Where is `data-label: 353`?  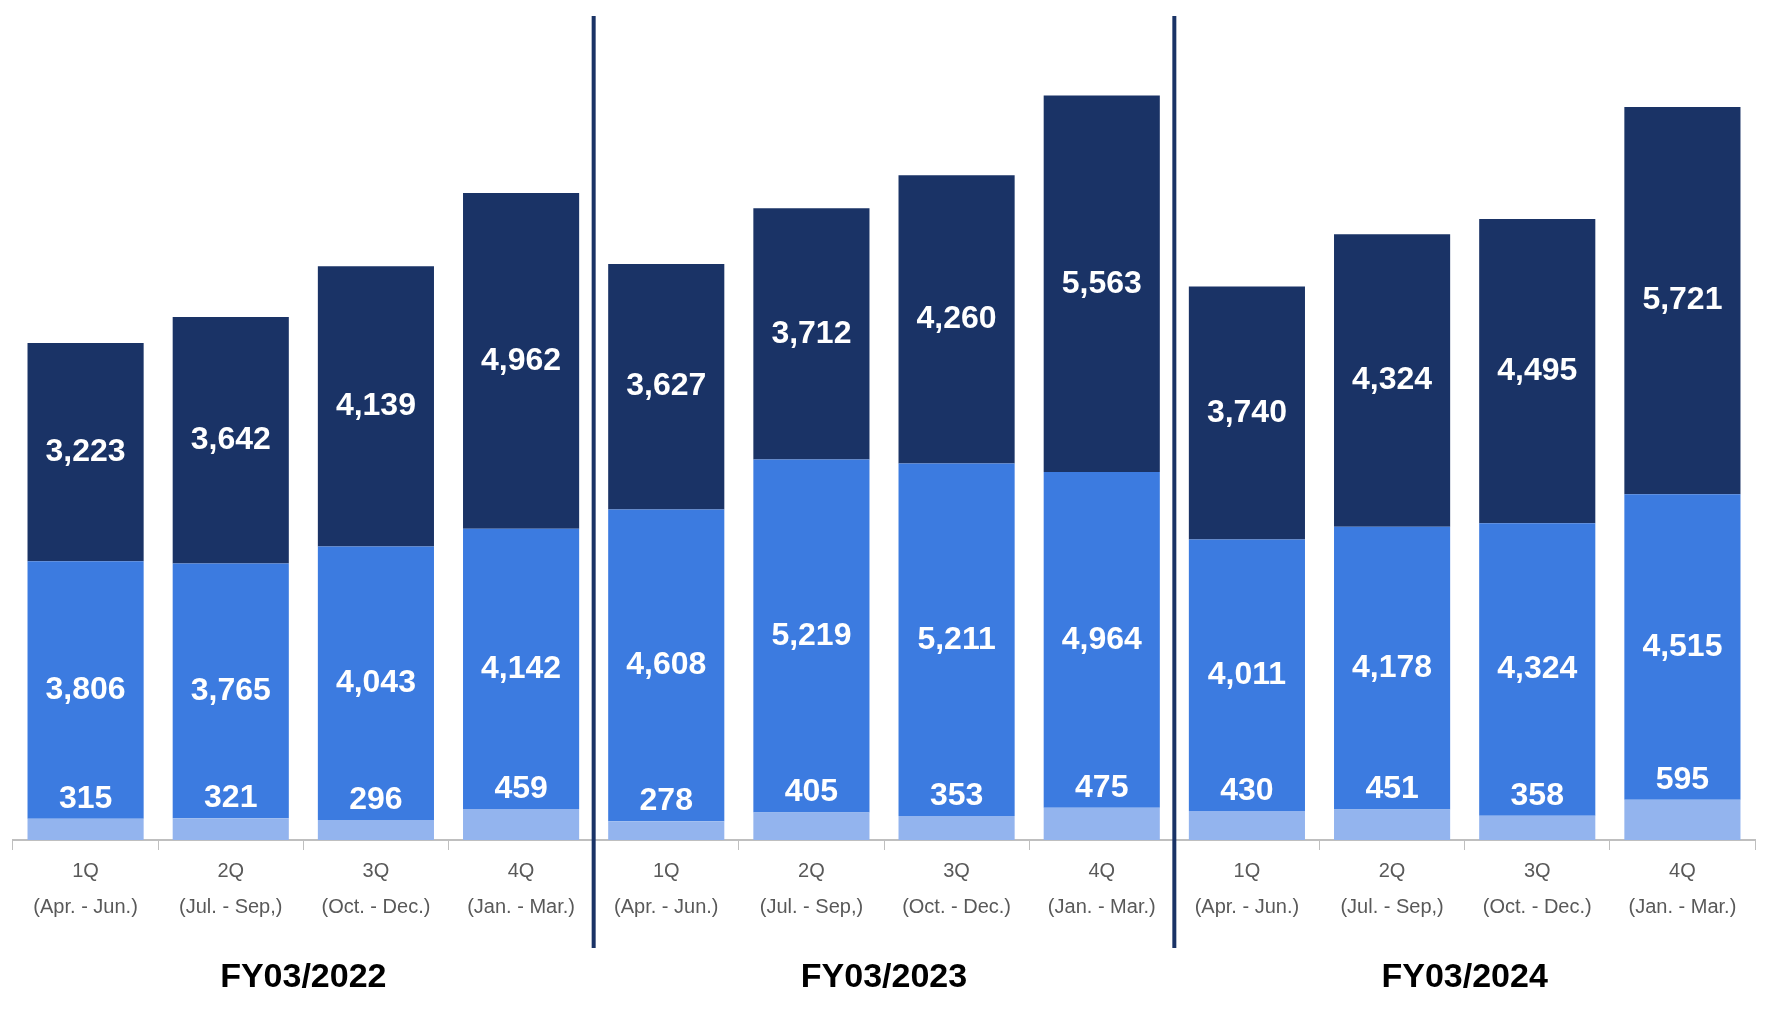 data-label: 353 is located at coordinates (956, 793).